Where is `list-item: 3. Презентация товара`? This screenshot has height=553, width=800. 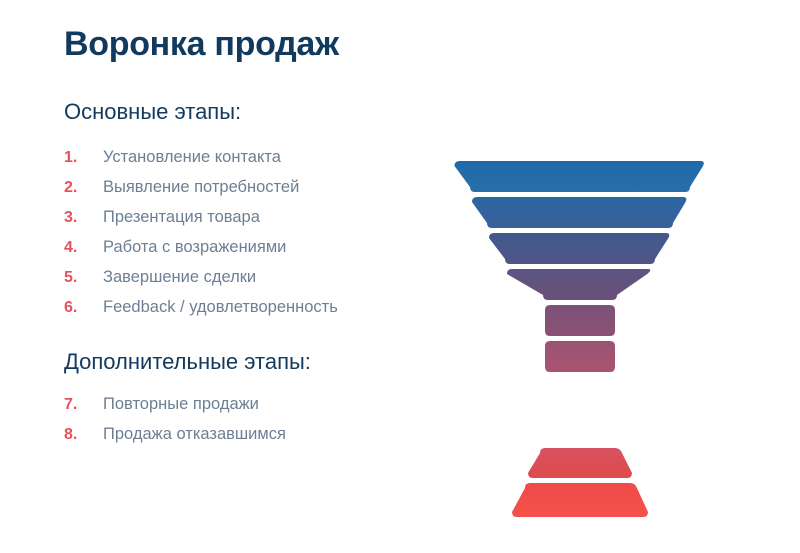 list-item: 3. Презентация товара is located at coordinates (254, 217).